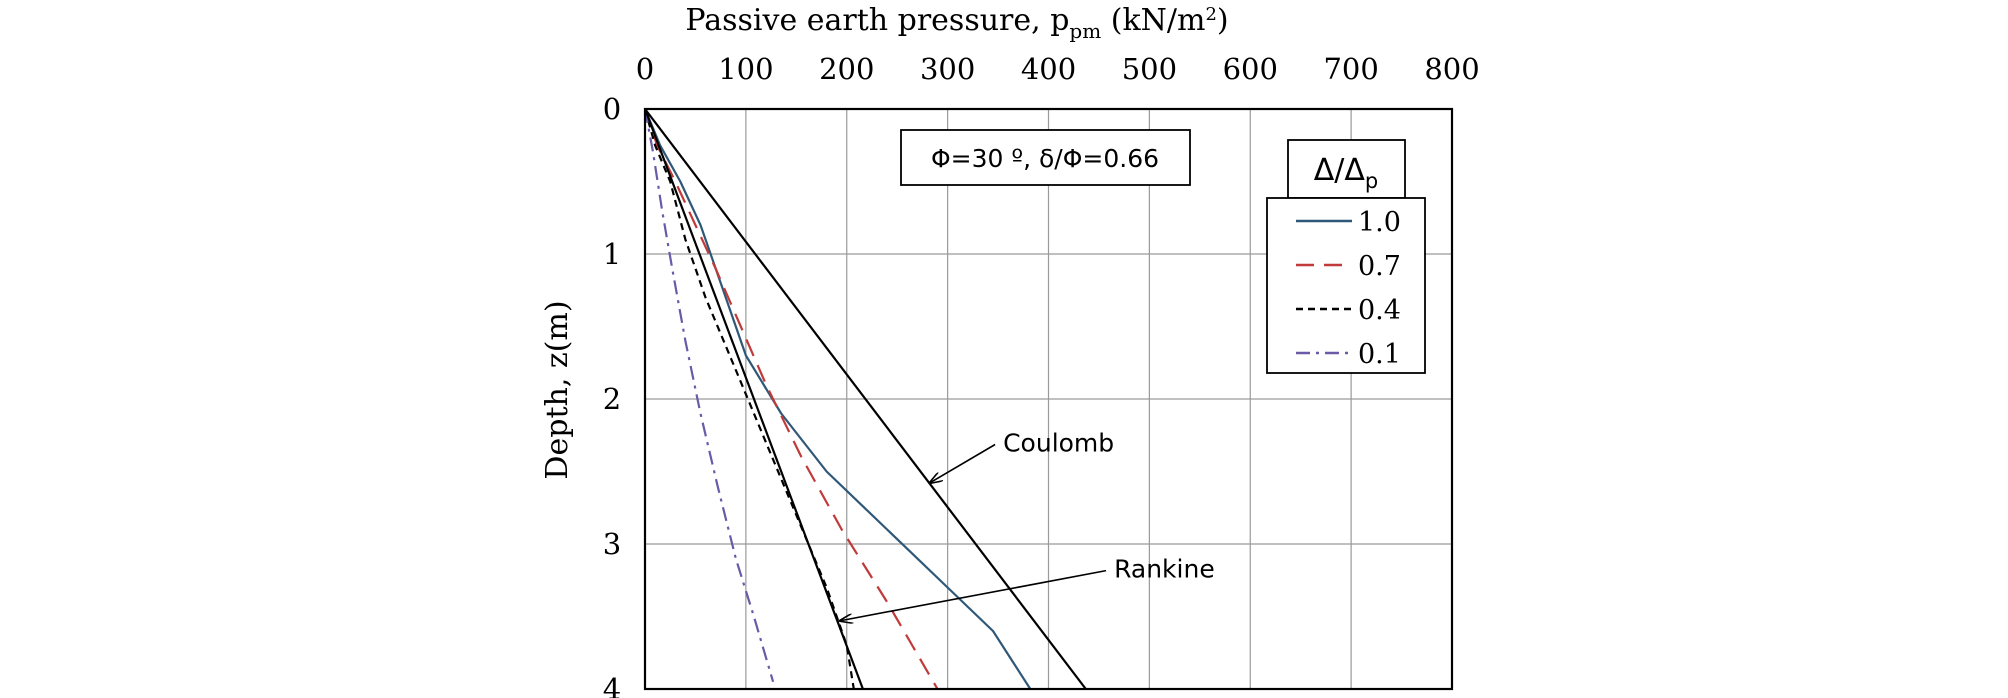 Image resolution: width=2008 pixels, height=698 pixels. Describe the element at coordinates (1149, 69) in the screenshot. I see `x-tick-label-500: 500` at that location.